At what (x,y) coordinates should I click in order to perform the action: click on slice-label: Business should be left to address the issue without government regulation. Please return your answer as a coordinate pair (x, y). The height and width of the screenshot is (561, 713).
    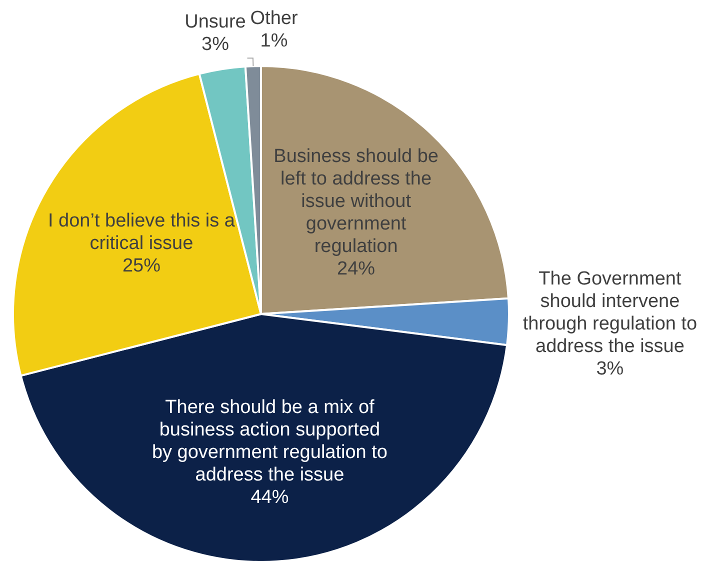
    Looking at the image, I should click on (356, 202).